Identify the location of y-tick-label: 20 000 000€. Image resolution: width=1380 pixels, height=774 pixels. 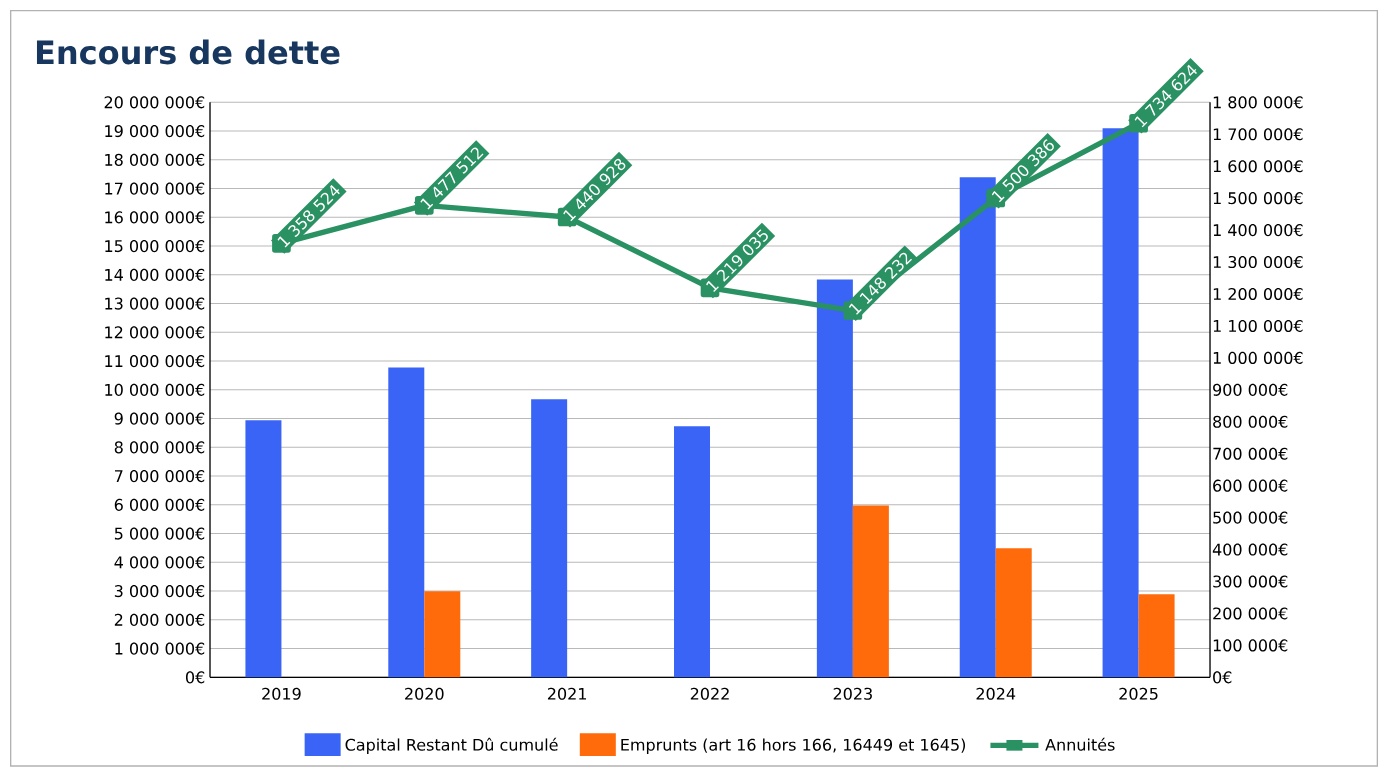
(154, 102).